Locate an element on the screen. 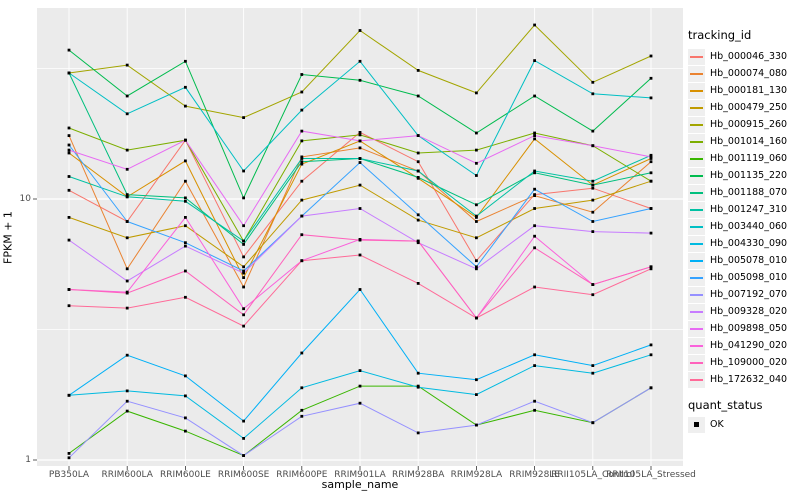 The image size is (800, 500). legend-item: Hb_004330_090 is located at coordinates (744, 243).